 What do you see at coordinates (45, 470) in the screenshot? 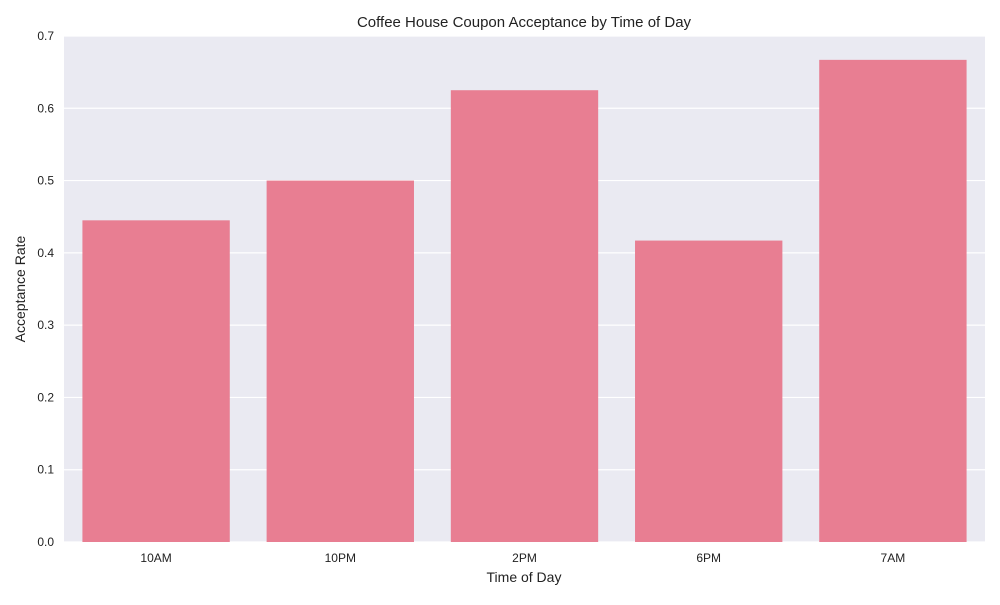
I see `y-tick-label: 0.1` at bounding box center [45, 470].